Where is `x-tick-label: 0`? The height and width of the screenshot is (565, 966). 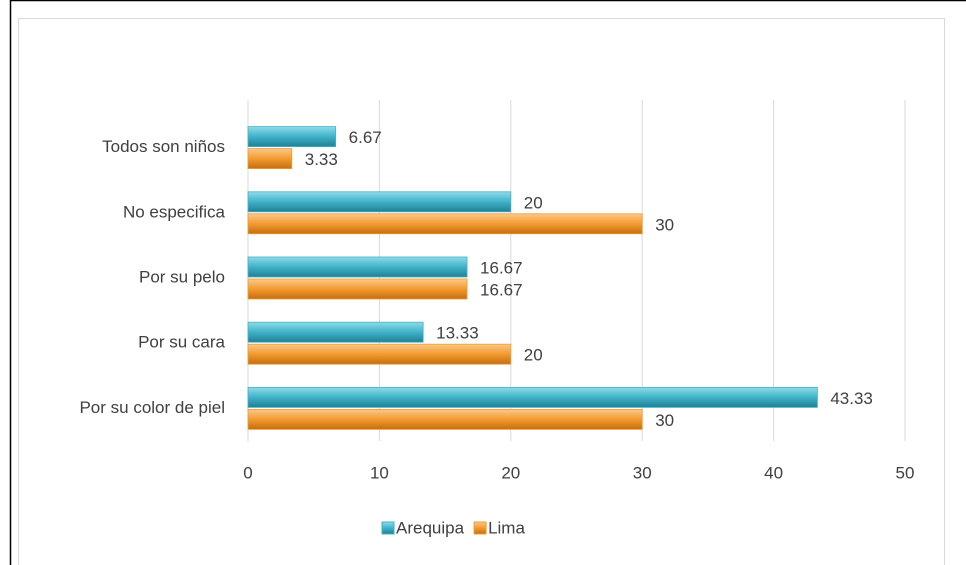 x-tick-label: 0 is located at coordinates (247, 472).